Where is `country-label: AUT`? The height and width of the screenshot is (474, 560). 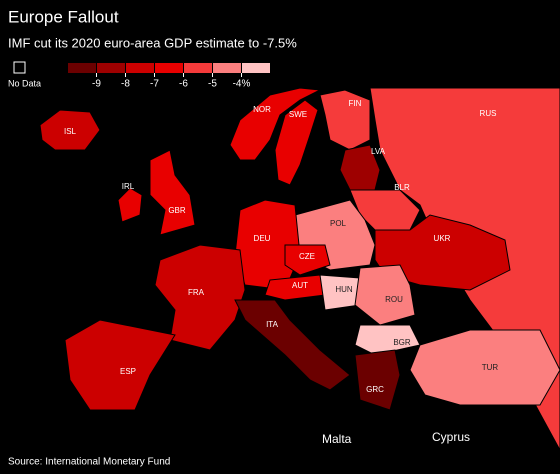 country-label: AUT is located at coordinates (300, 285).